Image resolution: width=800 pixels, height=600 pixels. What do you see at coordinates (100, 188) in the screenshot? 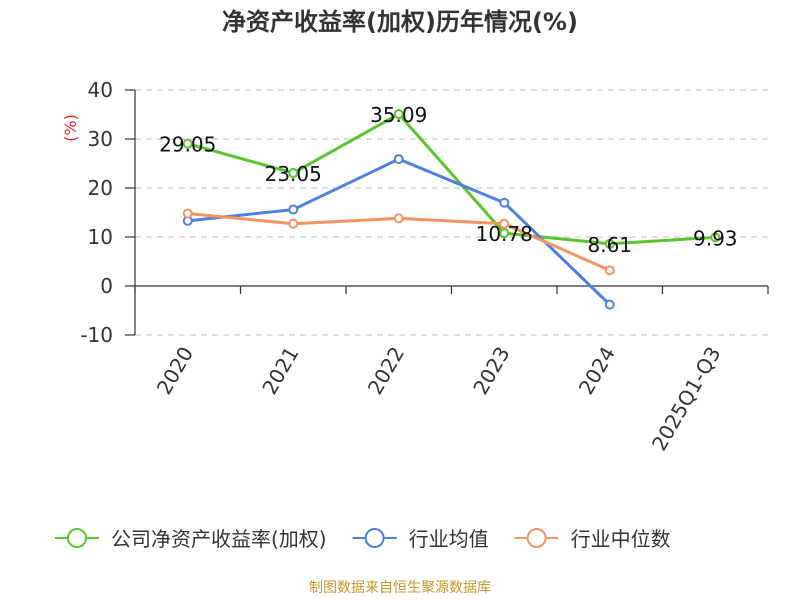
I see `y-tick-label: 20` at bounding box center [100, 188].